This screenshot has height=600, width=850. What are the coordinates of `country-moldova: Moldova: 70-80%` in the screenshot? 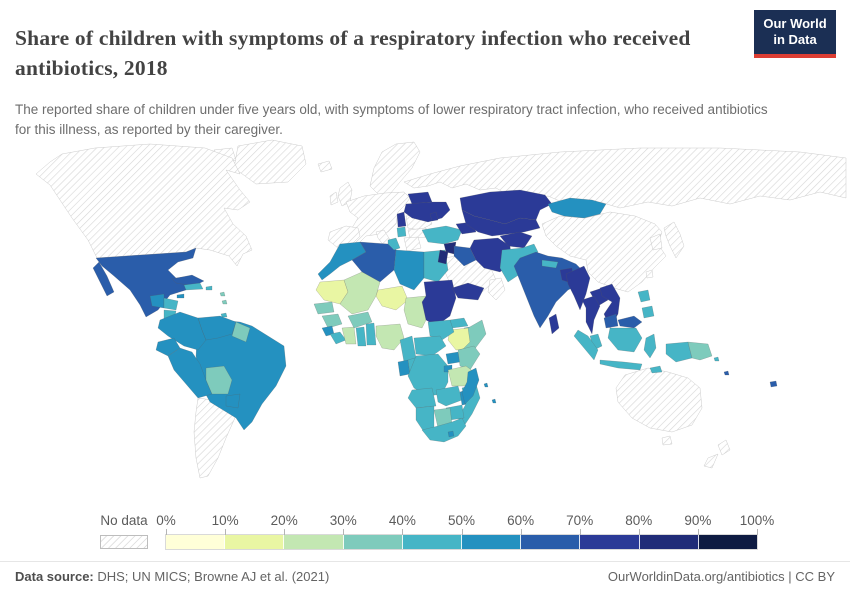 It's located at (434, 216).